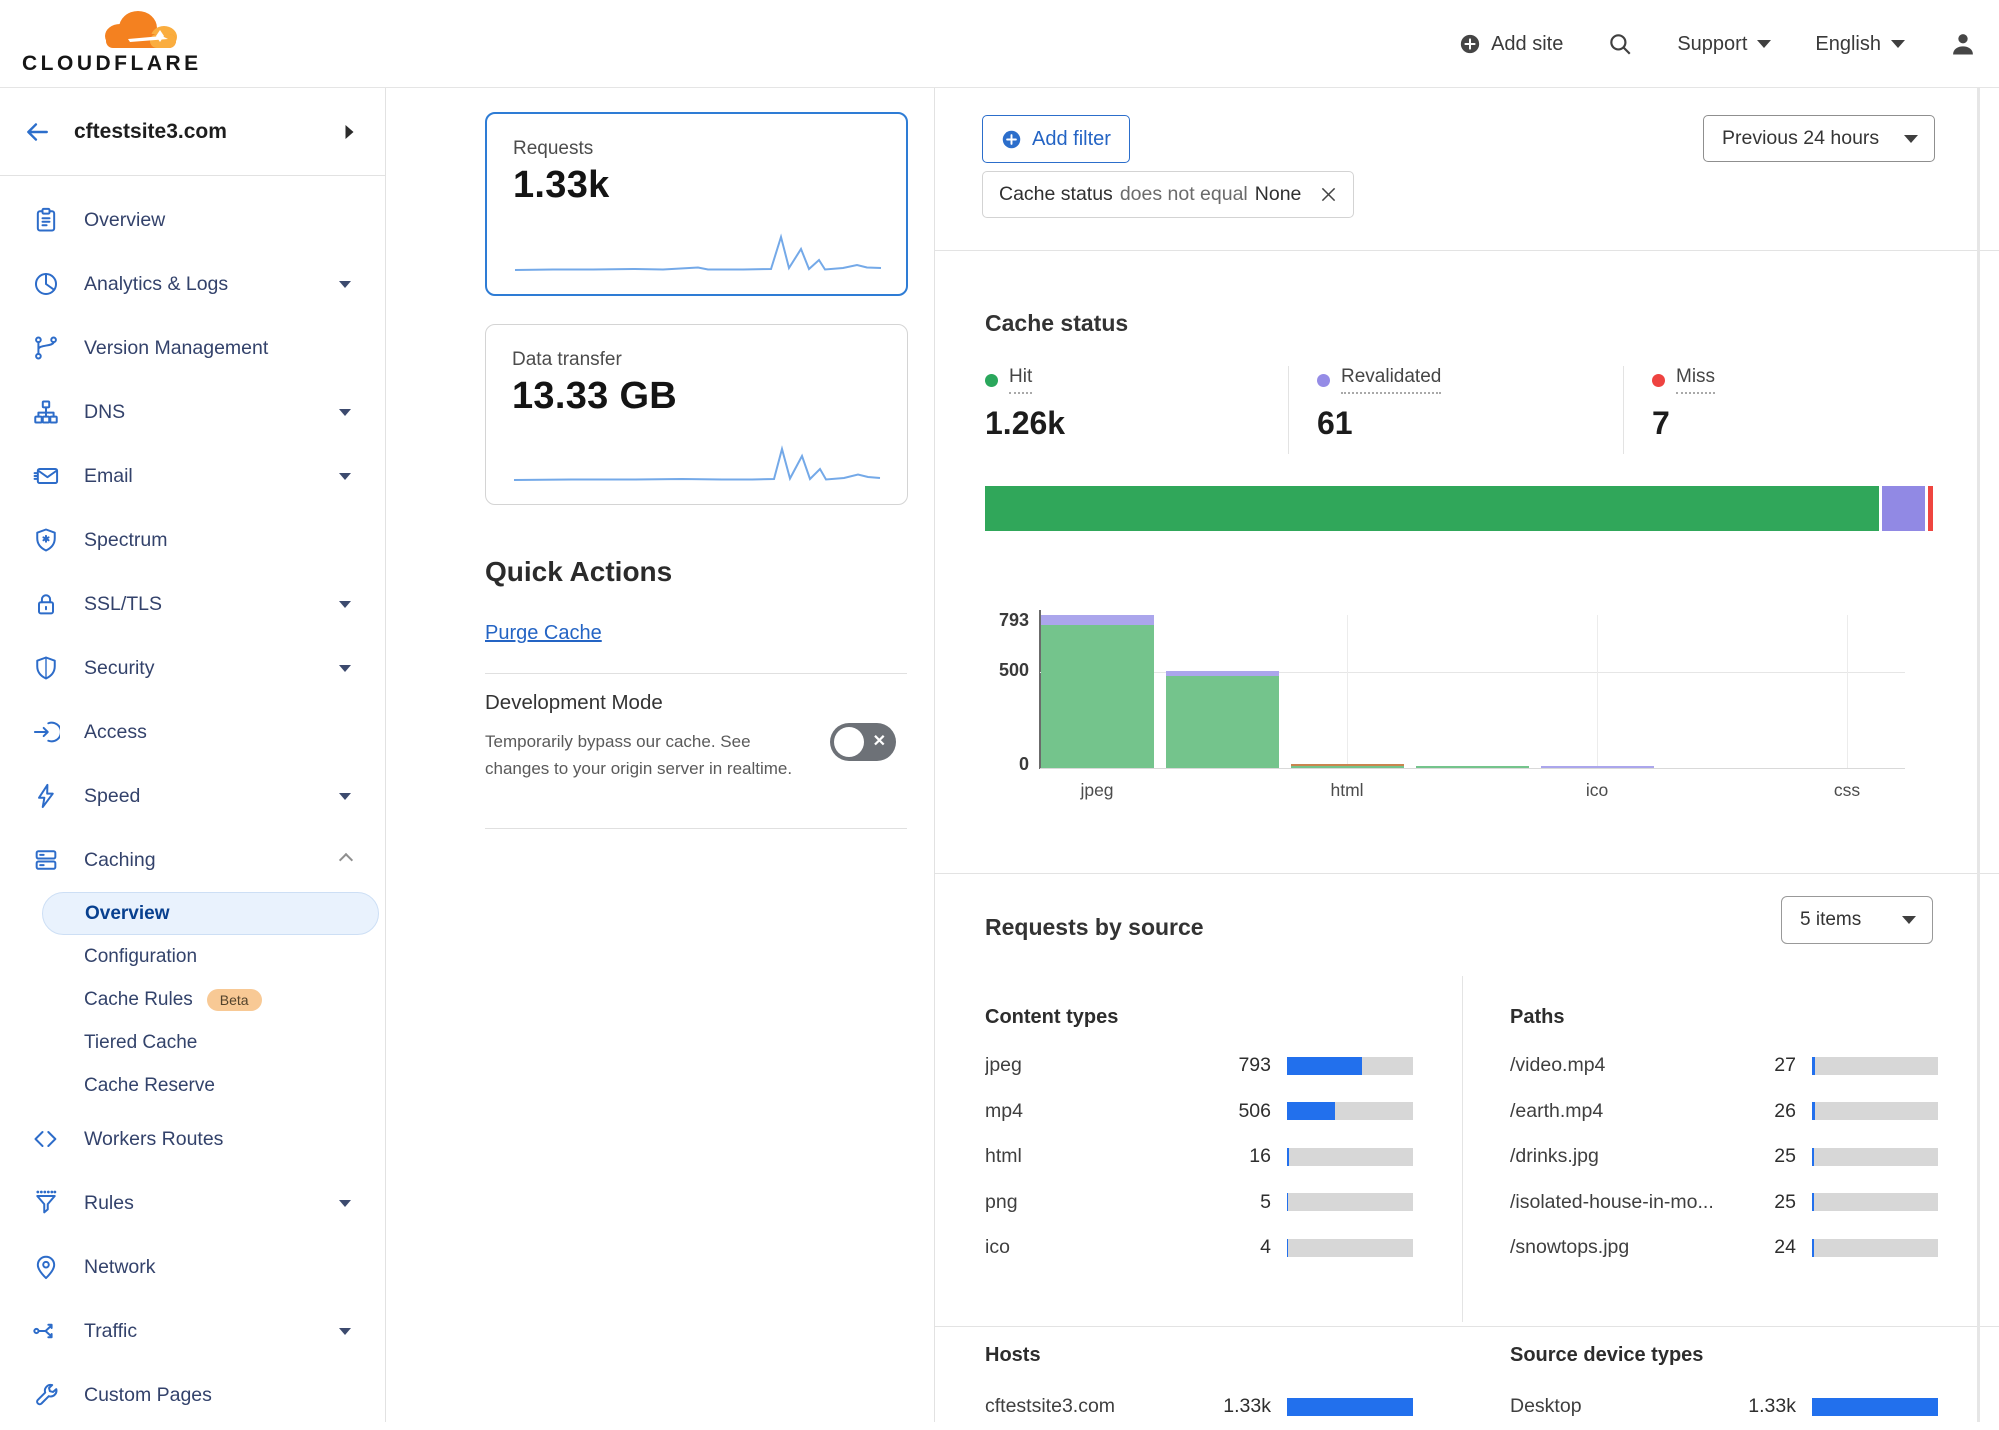  What do you see at coordinates (1347, 790) in the screenshot?
I see `x-tick-label: html` at bounding box center [1347, 790].